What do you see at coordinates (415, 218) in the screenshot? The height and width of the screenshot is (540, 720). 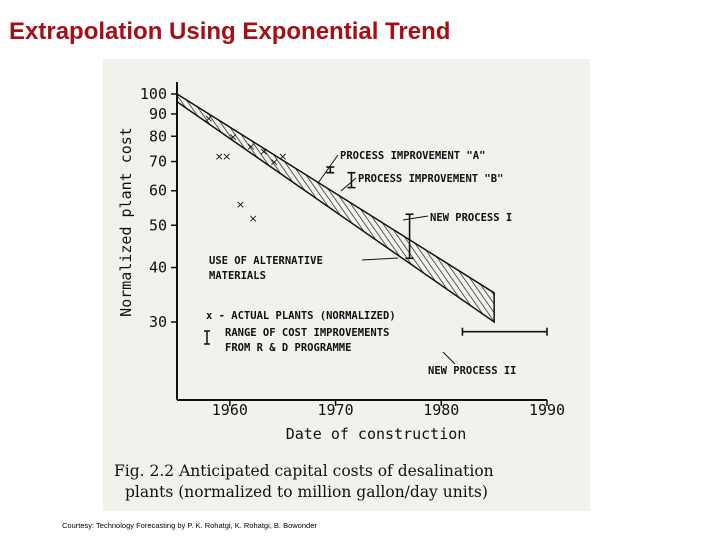 I see `leader-new-process-i` at bounding box center [415, 218].